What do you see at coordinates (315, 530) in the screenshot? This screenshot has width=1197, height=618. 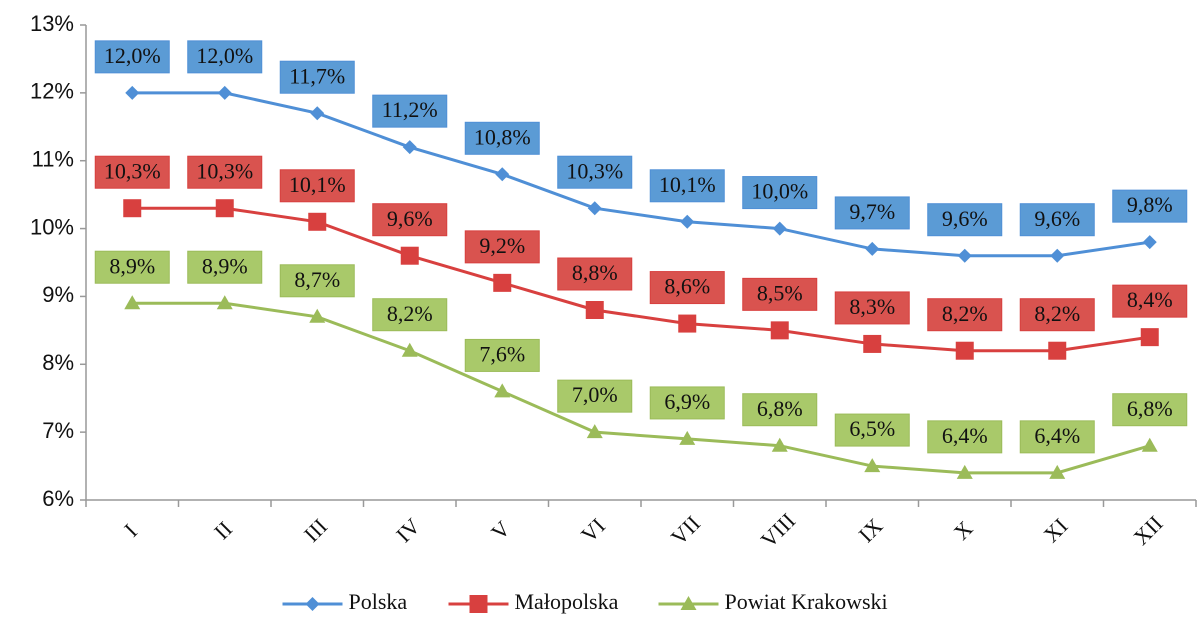 I see `x-tick-label: III` at bounding box center [315, 530].